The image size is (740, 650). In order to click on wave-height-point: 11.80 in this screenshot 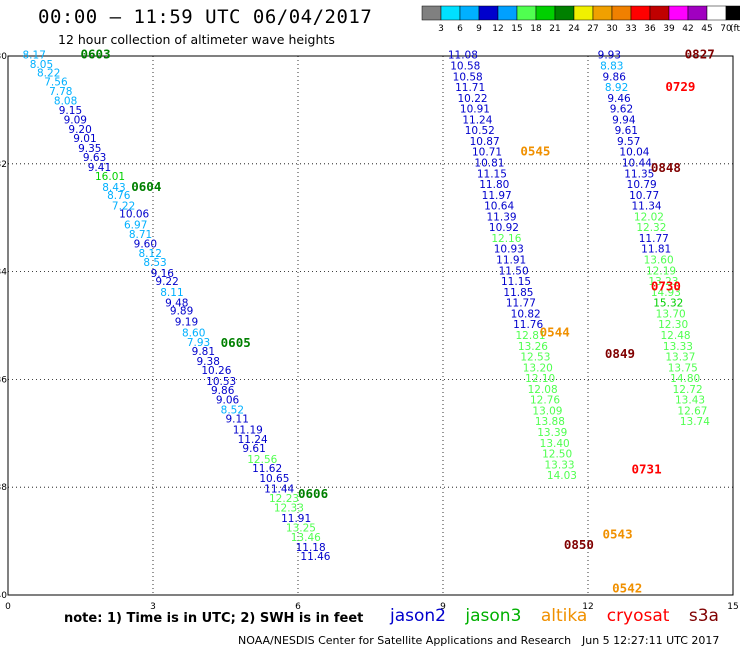, I will do `click(494, 185)`.